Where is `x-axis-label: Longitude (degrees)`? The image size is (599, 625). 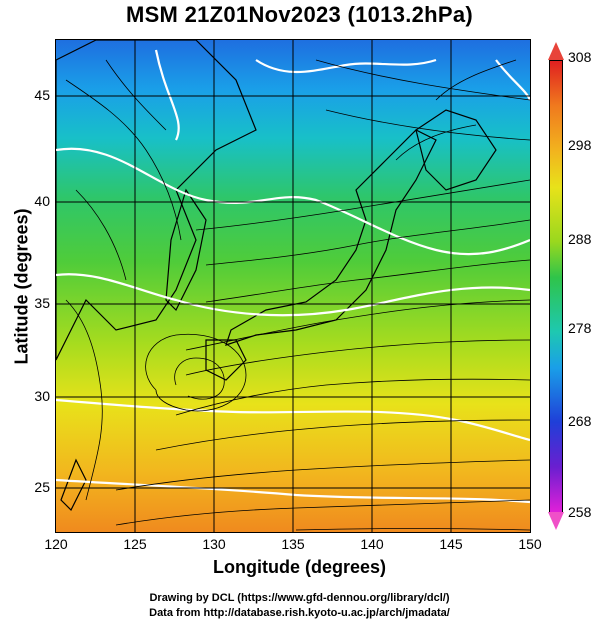
x-axis-label: Longitude (degrees) is located at coordinates (299, 567).